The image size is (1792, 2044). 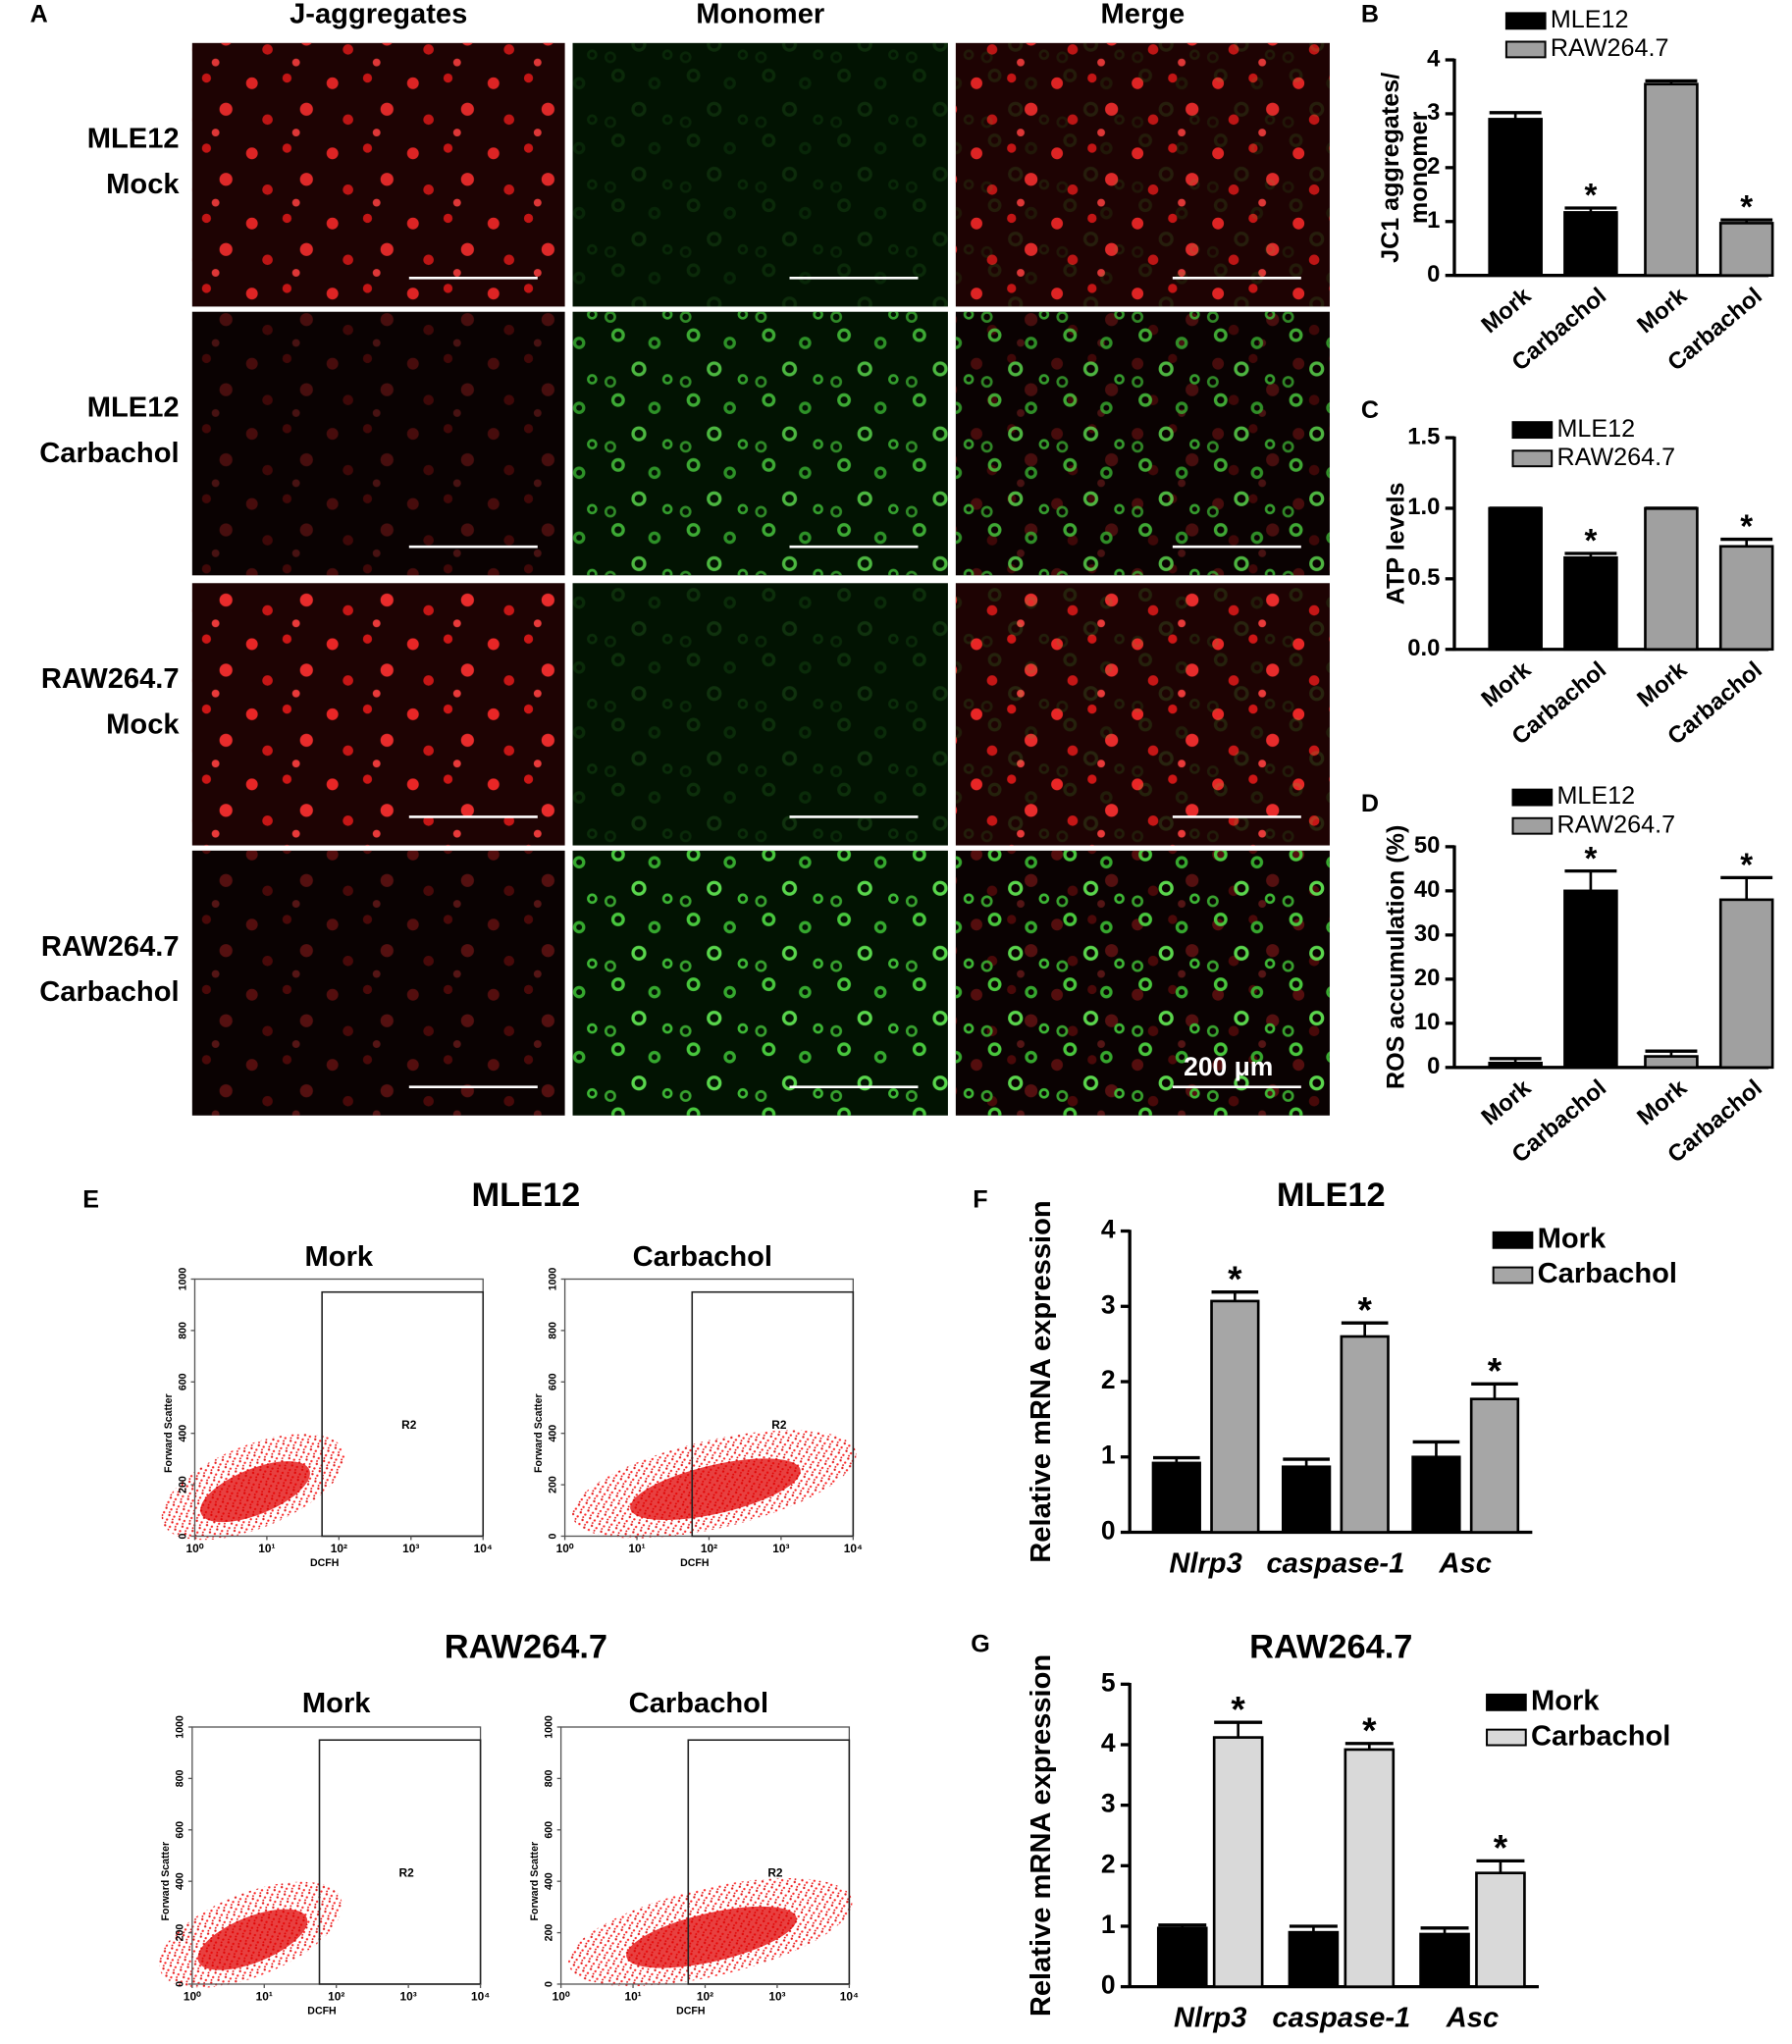 What do you see at coordinates (1335, 1563) in the screenshot?
I see `x-tick-label: caspase-1` at bounding box center [1335, 1563].